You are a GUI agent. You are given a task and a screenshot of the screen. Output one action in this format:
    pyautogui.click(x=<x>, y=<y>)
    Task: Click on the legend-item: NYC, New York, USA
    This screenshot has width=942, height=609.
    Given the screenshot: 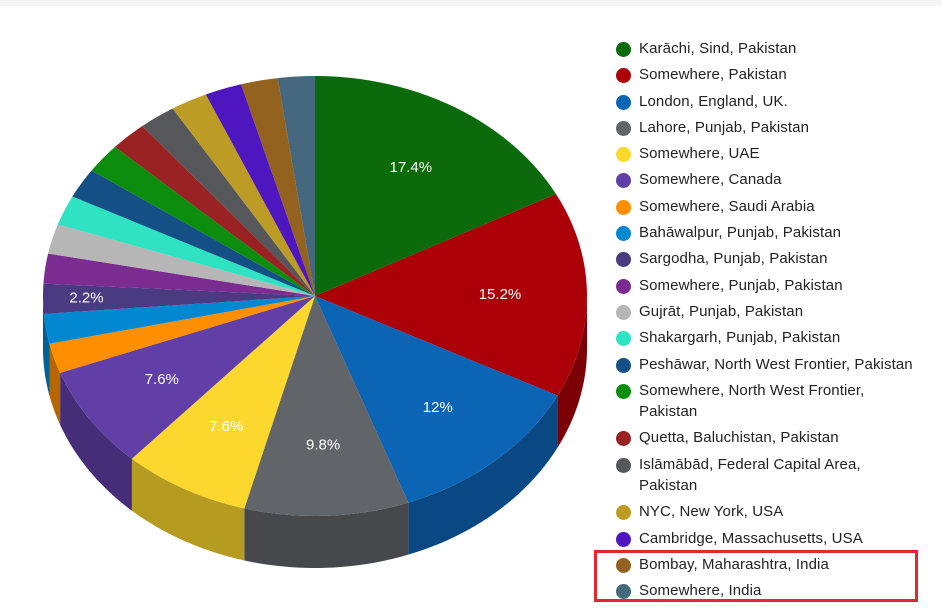 What is the action you would take?
    pyautogui.click(x=775, y=514)
    